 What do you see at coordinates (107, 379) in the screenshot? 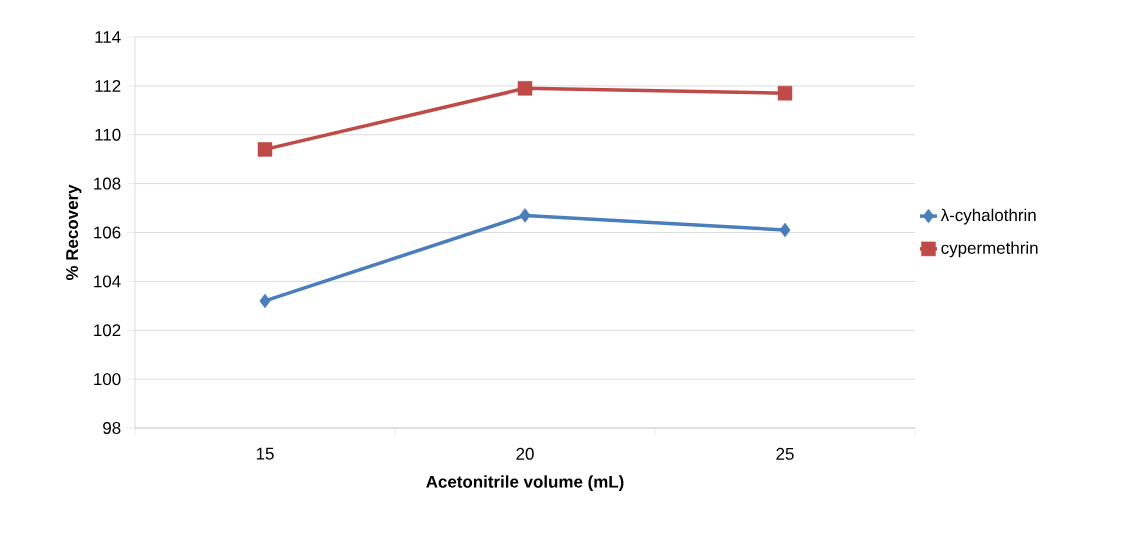
I see `y-tick-label: 100` at bounding box center [107, 379].